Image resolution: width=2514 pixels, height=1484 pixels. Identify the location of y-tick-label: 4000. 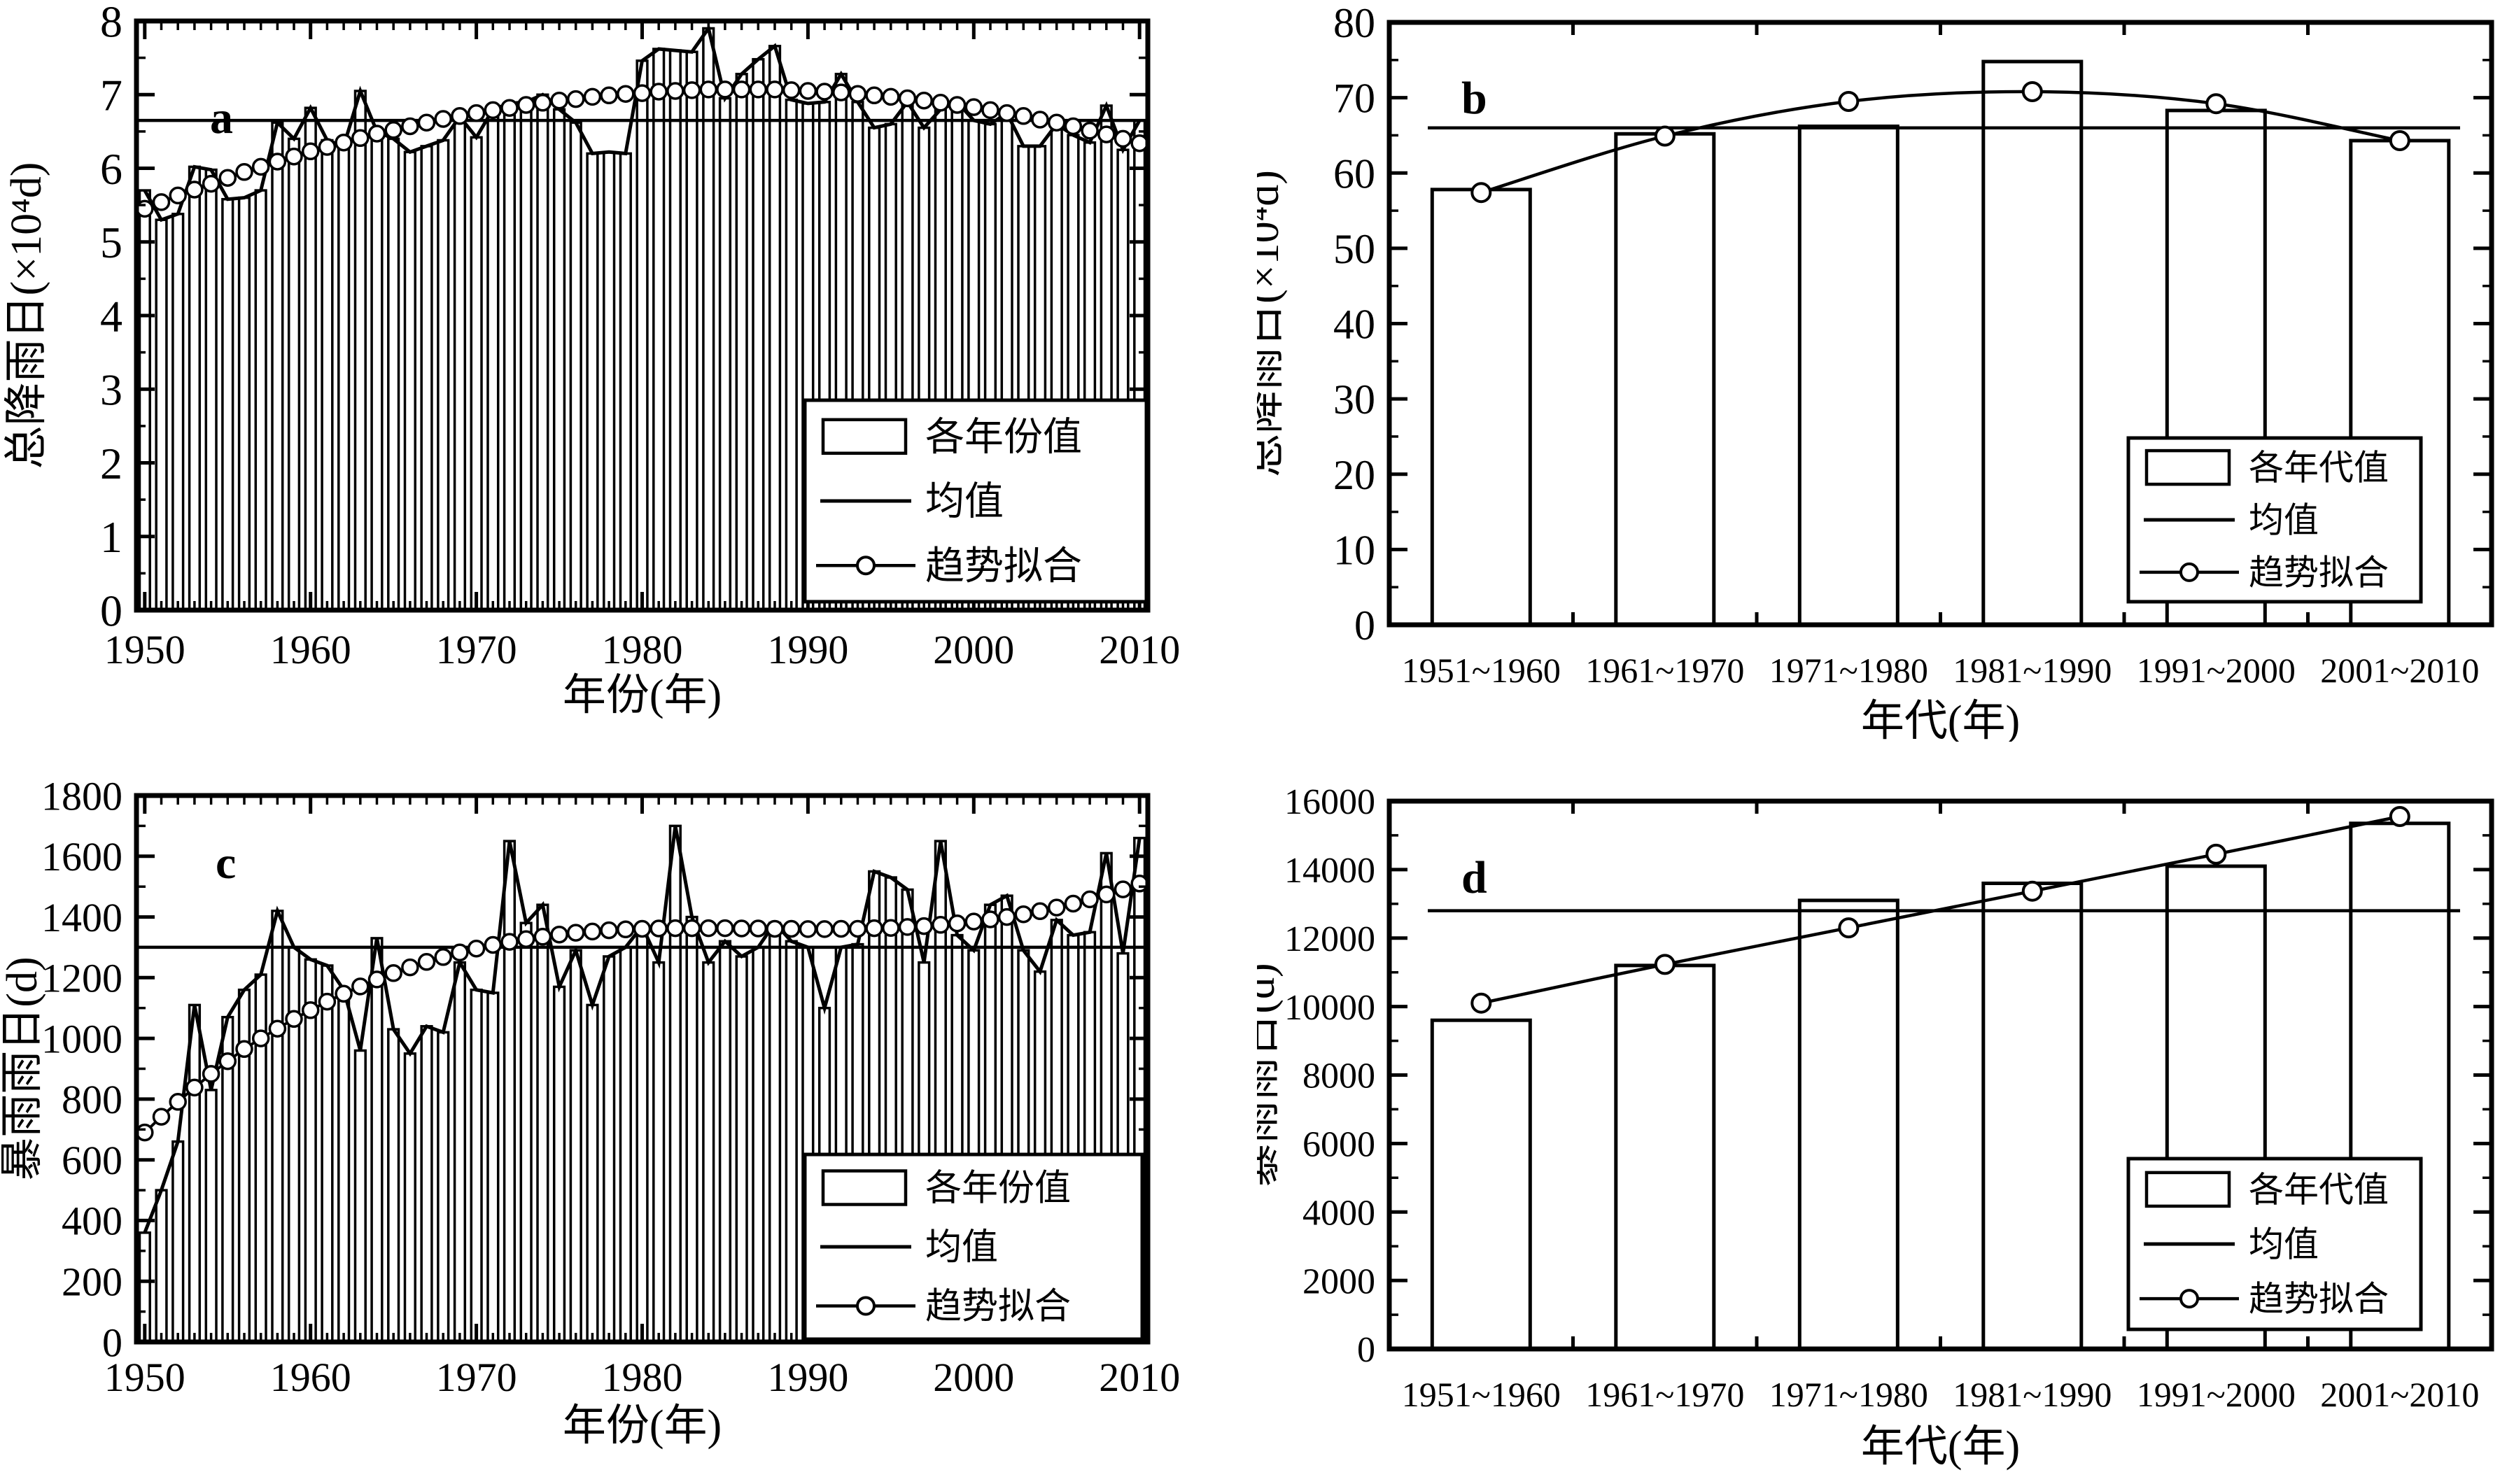
(1338, 1214).